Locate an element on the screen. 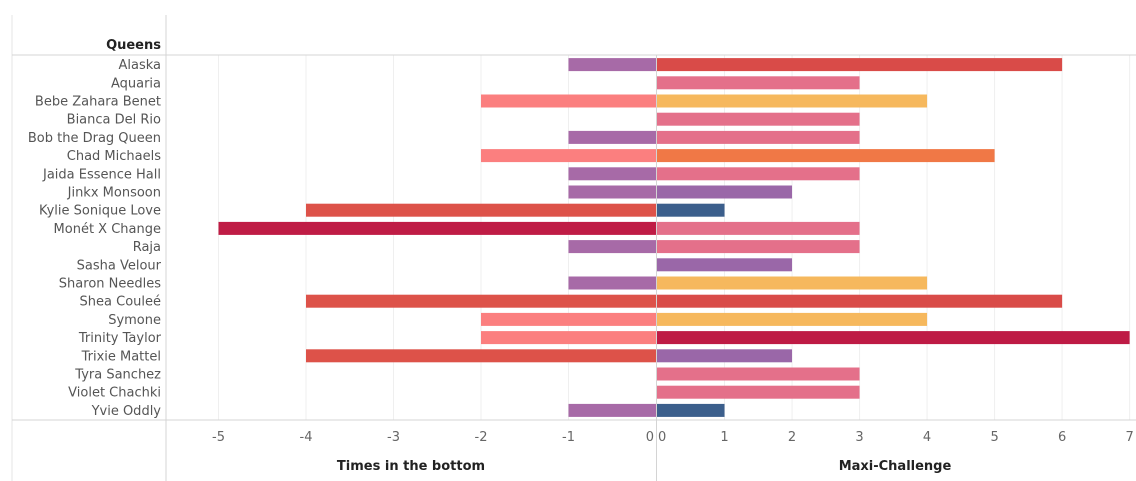 The image size is (1136, 481). queen-label: Monét X Change is located at coordinates (107, 229).